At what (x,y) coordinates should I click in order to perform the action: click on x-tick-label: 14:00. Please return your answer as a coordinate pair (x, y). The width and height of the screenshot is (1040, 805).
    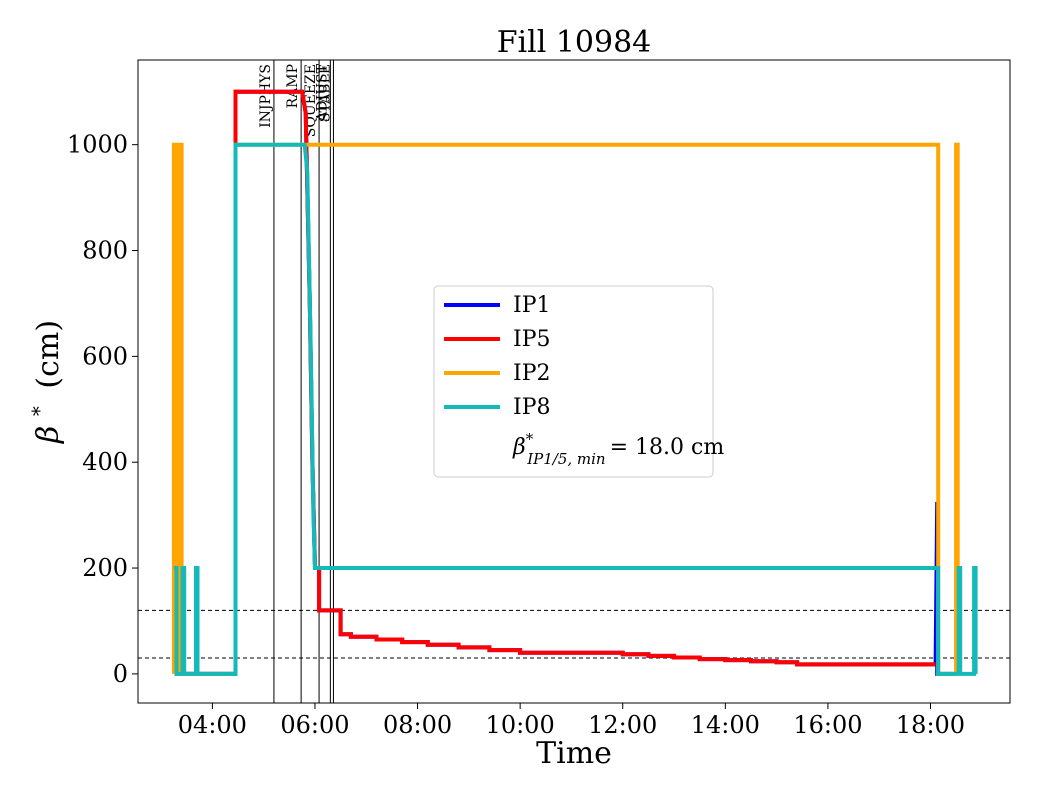
    Looking at the image, I should click on (725, 725).